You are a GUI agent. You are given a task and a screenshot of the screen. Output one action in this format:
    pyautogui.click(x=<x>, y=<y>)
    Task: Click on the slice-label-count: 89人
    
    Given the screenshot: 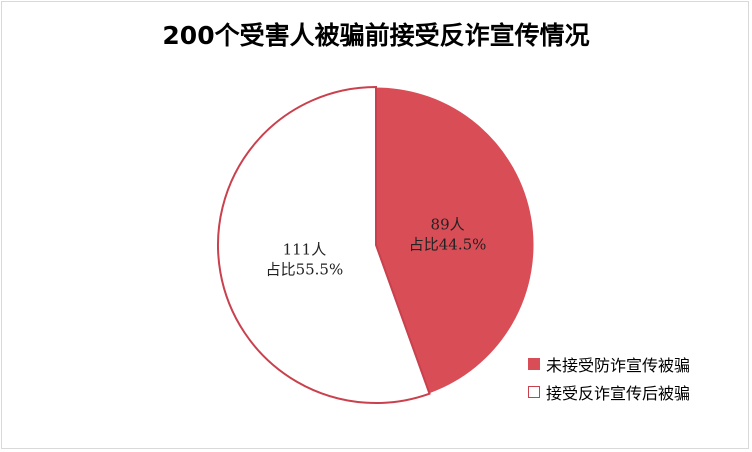 What is the action you would take?
    pyautogui.click(x=448, y=225)
    